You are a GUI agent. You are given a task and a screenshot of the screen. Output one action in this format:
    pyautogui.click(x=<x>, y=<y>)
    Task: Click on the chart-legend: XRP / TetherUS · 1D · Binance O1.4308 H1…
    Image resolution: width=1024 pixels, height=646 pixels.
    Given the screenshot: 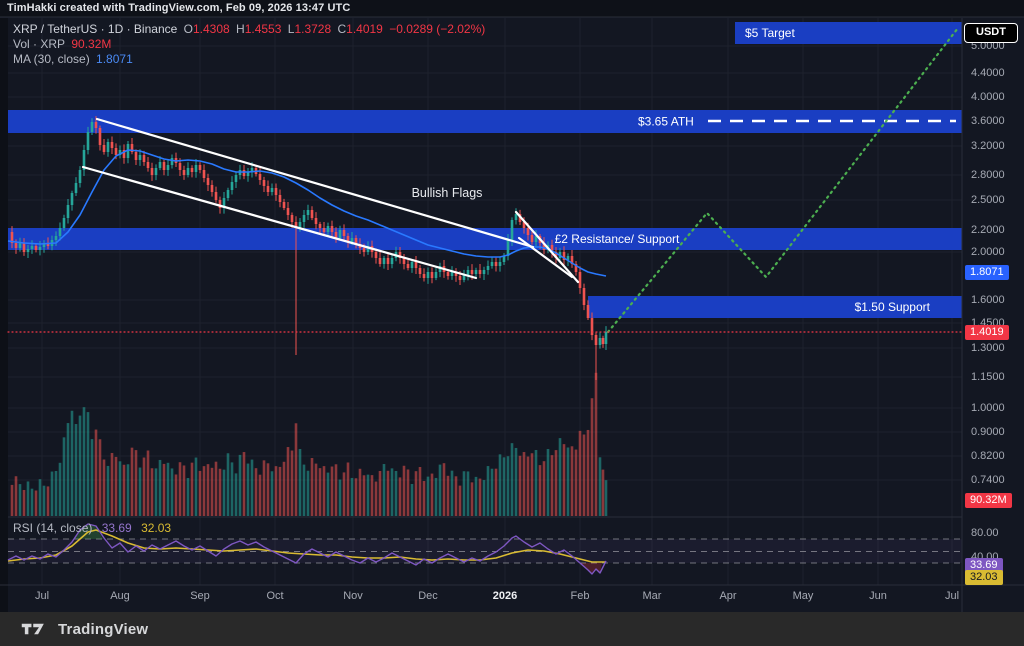 What is the action you would take?
    pyautogui.click(x=250, y=44)
    